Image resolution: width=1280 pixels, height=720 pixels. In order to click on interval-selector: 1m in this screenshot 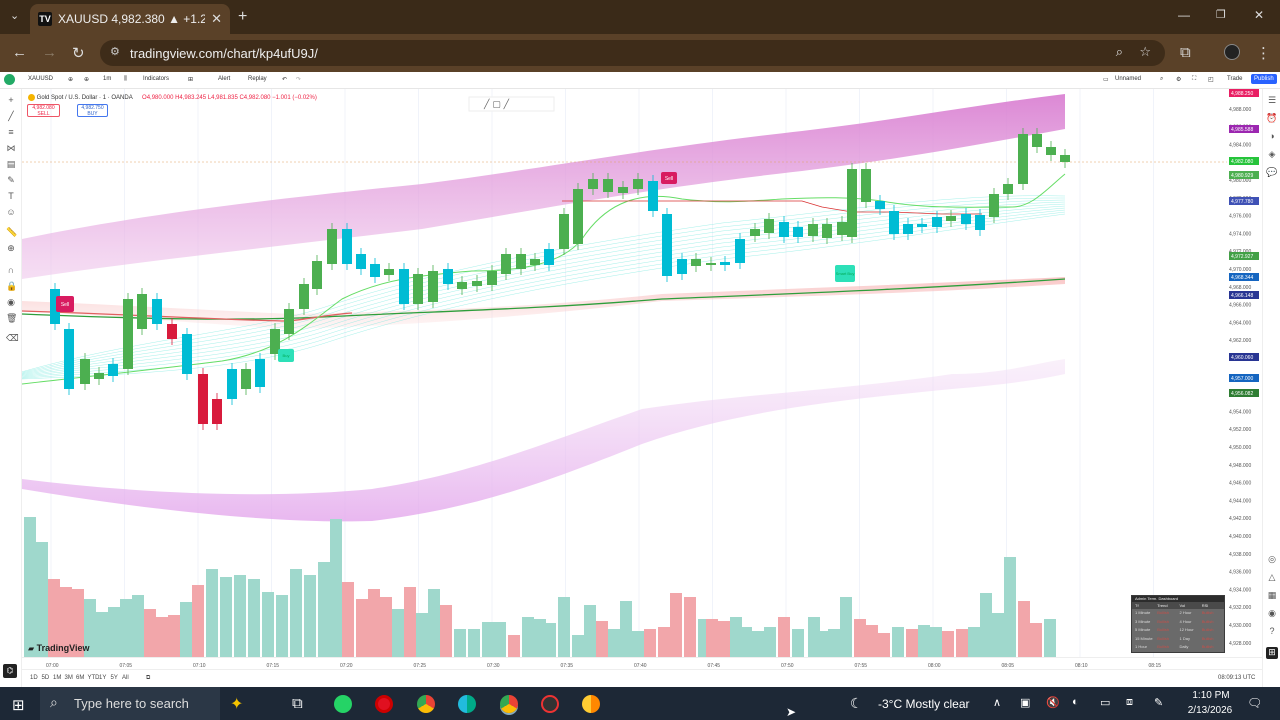, I will do `click(107, 79)`.